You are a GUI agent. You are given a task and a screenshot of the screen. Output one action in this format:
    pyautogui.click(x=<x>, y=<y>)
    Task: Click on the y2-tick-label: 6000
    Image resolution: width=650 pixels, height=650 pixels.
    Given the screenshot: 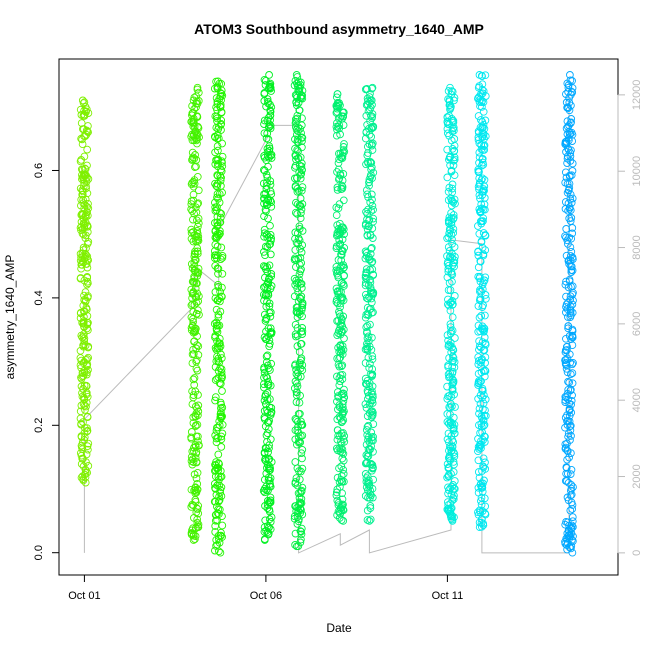 What is the action you would take?
    pyautogui.click(x=637, y=324)
    